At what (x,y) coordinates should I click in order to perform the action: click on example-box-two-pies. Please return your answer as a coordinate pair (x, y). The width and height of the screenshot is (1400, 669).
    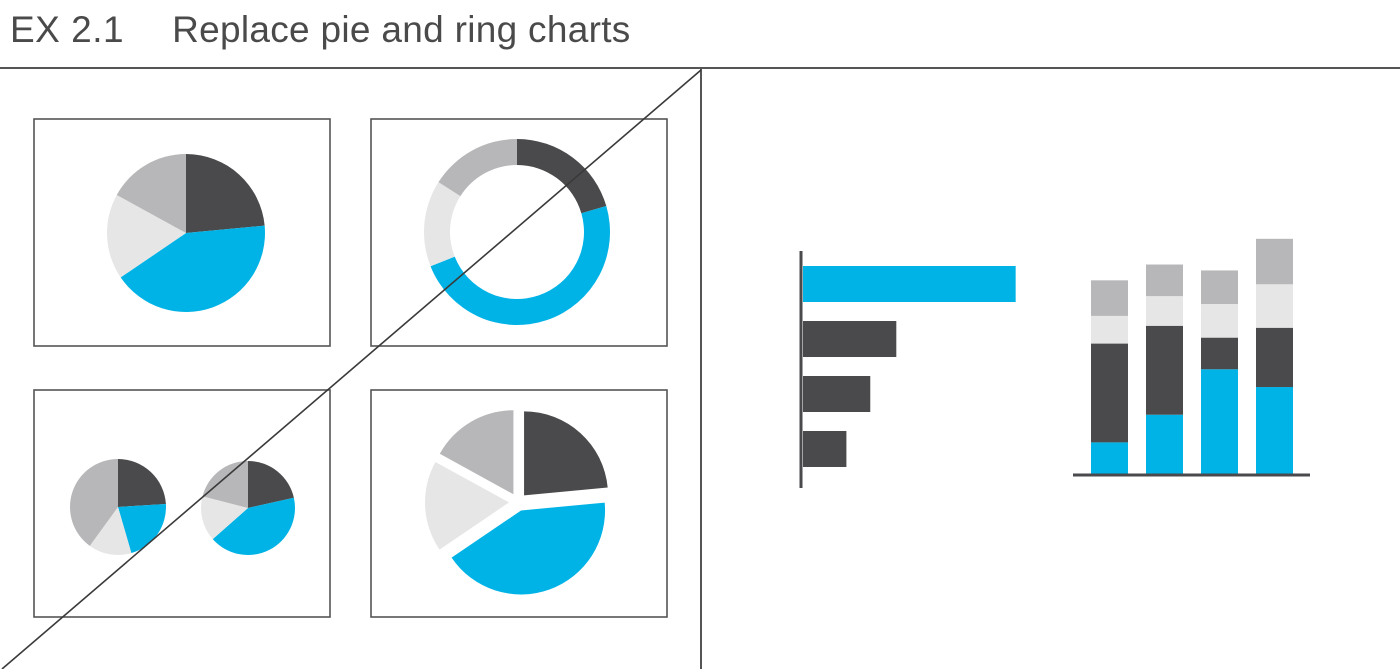
    Looking at the image, I should click on (182, 503).